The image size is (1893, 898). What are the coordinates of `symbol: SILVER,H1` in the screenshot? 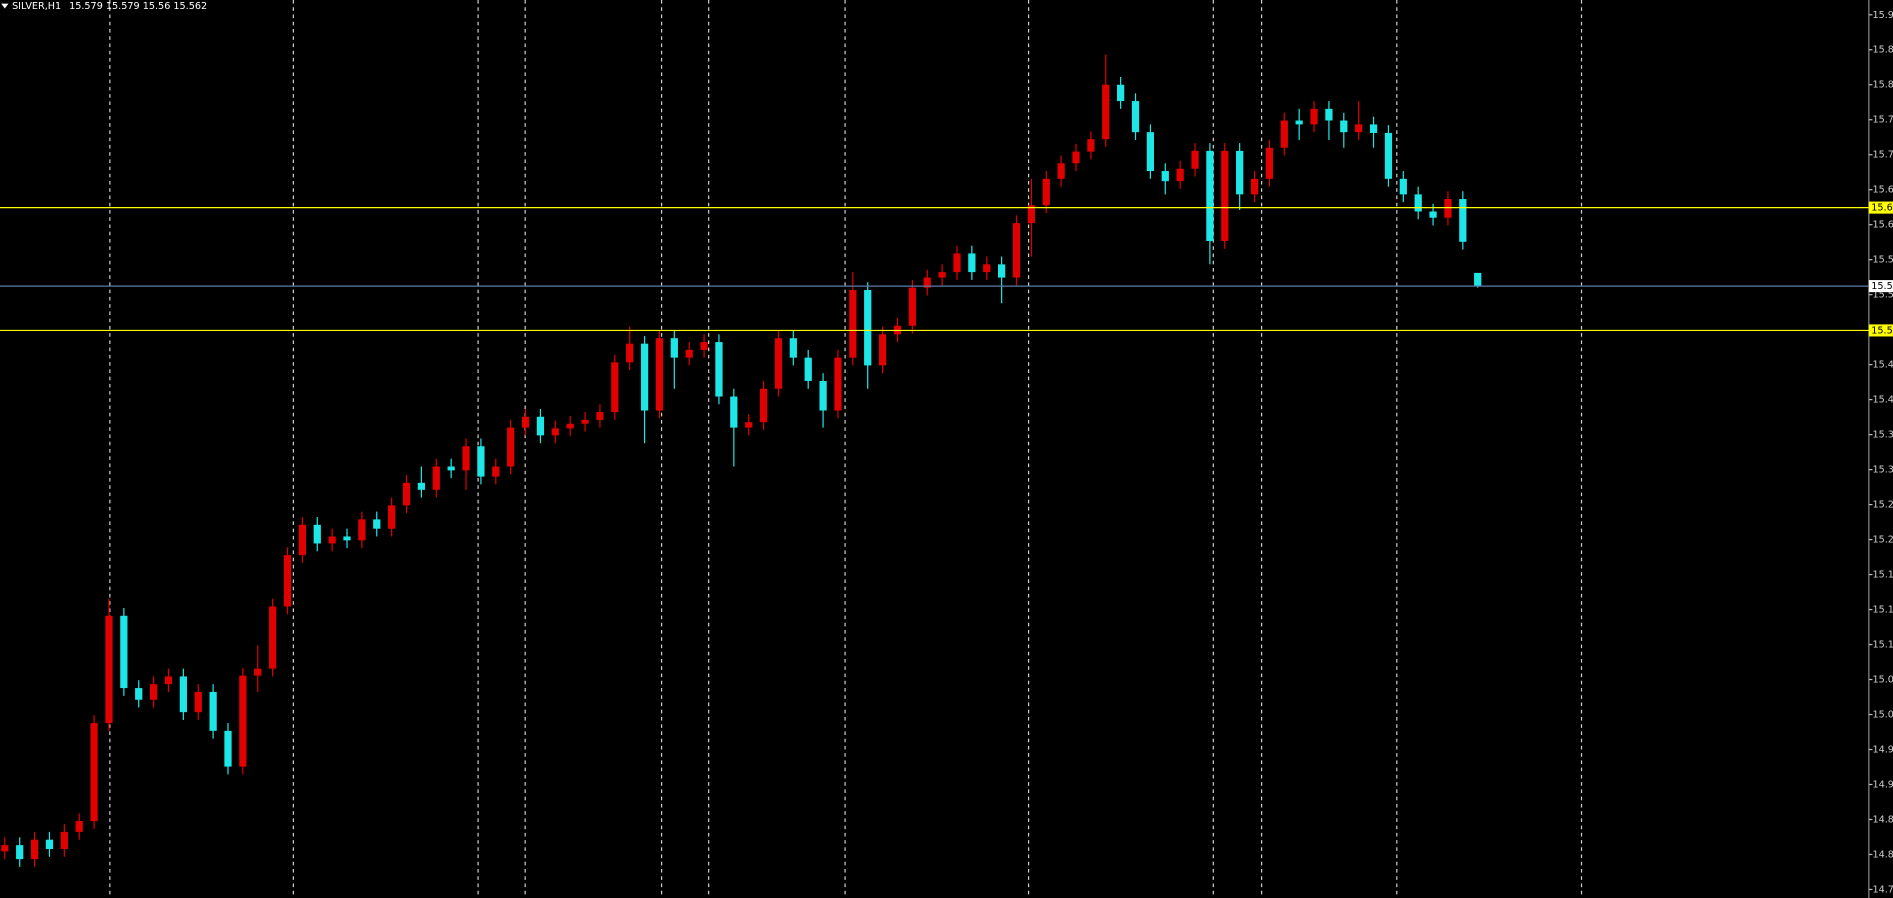 It's located at (36, 6).